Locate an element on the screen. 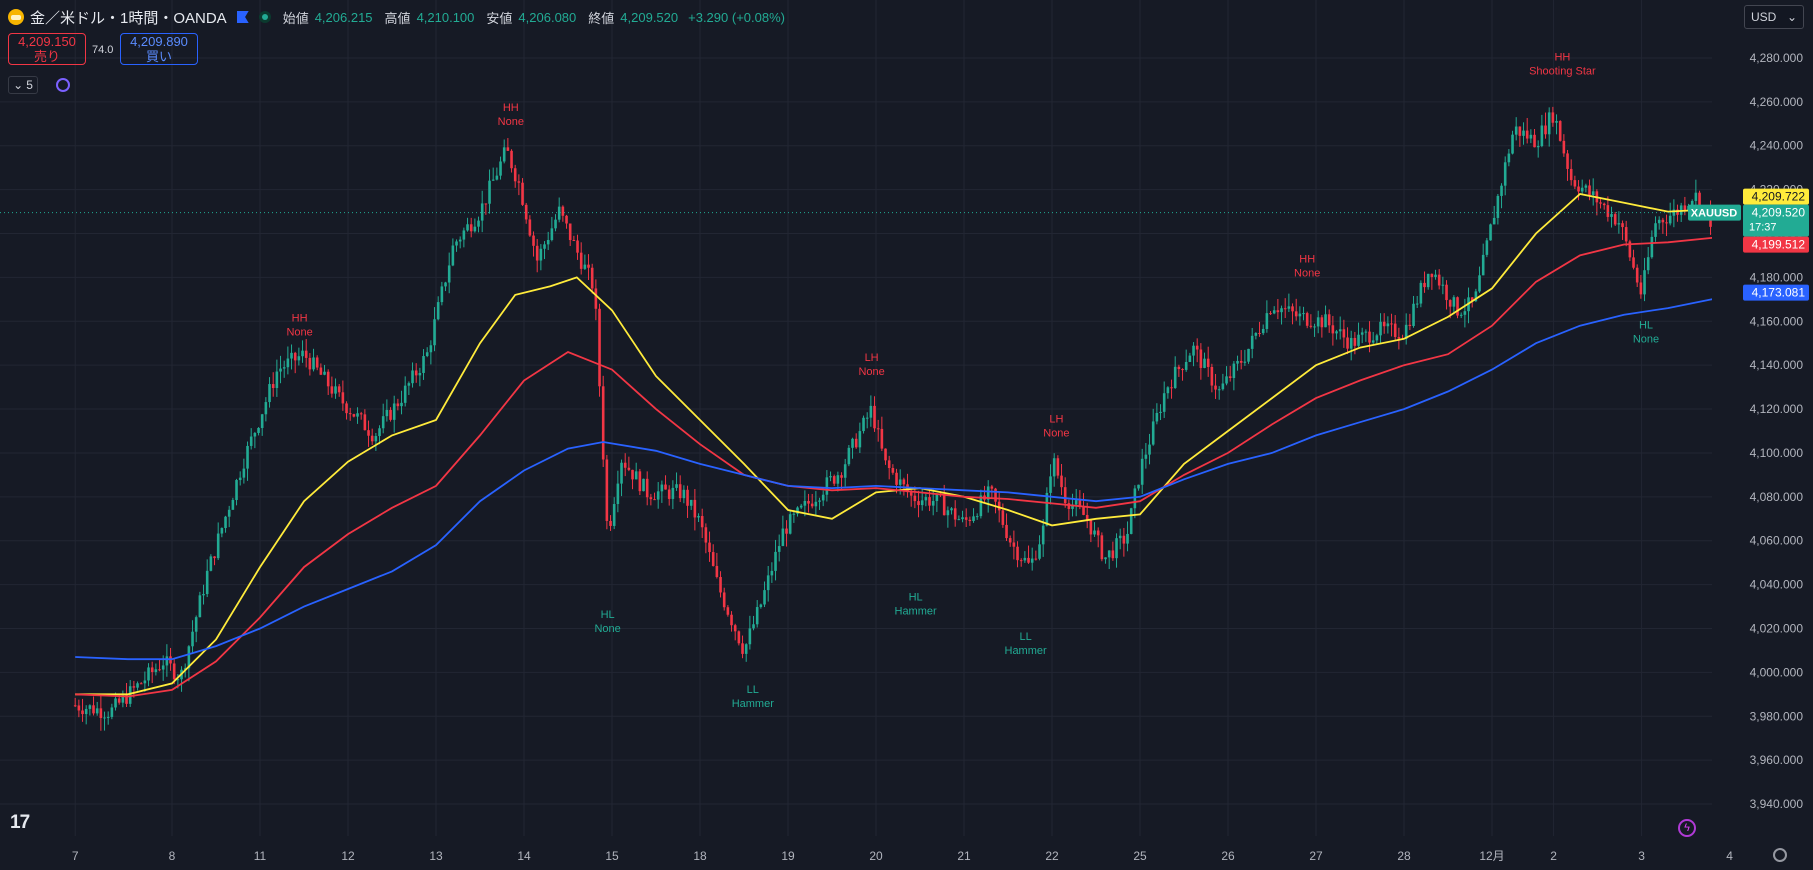 This screenshot has height=870, width=1813. gear-icon is located at coordinates (1780, 855).